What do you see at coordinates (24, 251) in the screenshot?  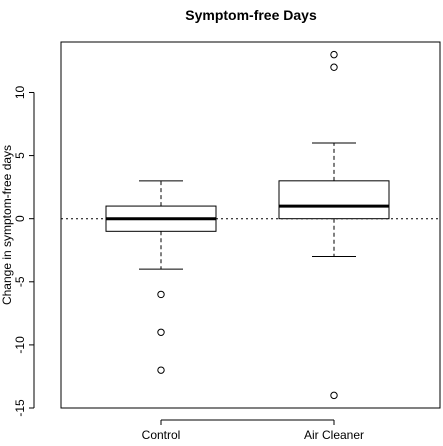 I see `y-axis: -15 -10 -5 0 5 10` at bounding box center [24, 251].